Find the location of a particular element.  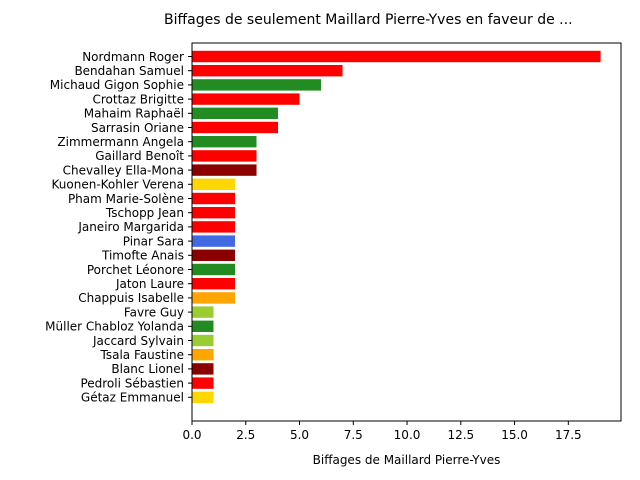

category-label: Janeiro Margarida is located at coordinates (130, 227).